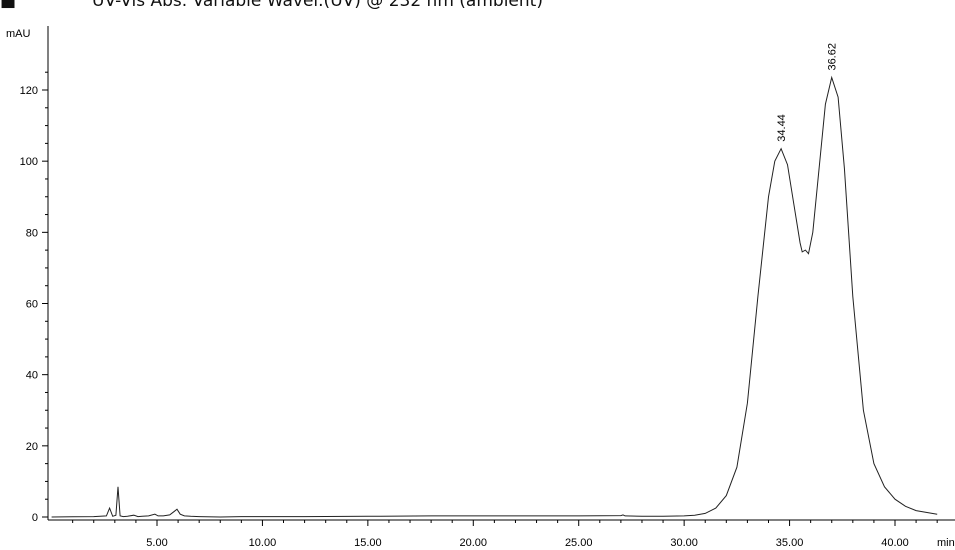 Image resolution: width=955 pixels, height=550 pixels. I want to click on peak-label: 34.44, so click(782, 128).